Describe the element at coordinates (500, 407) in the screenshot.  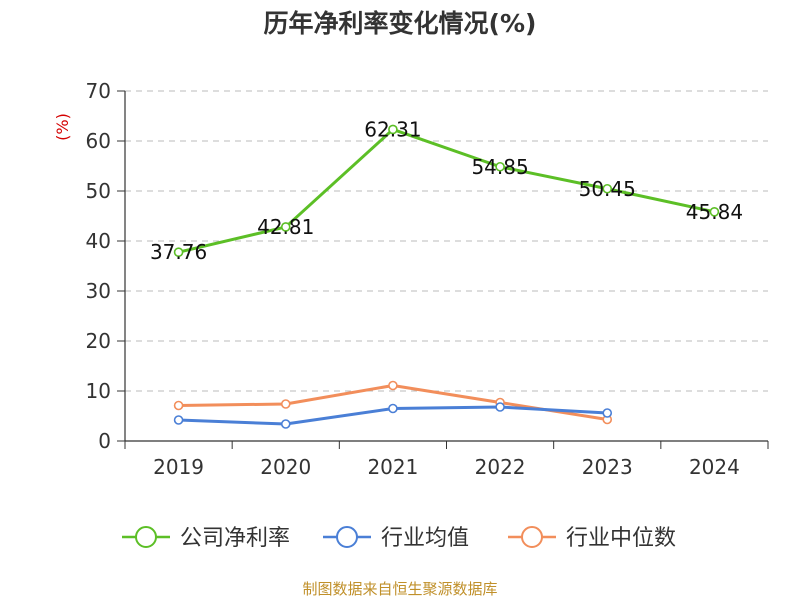
I see `series-1-point-2022` at that location.